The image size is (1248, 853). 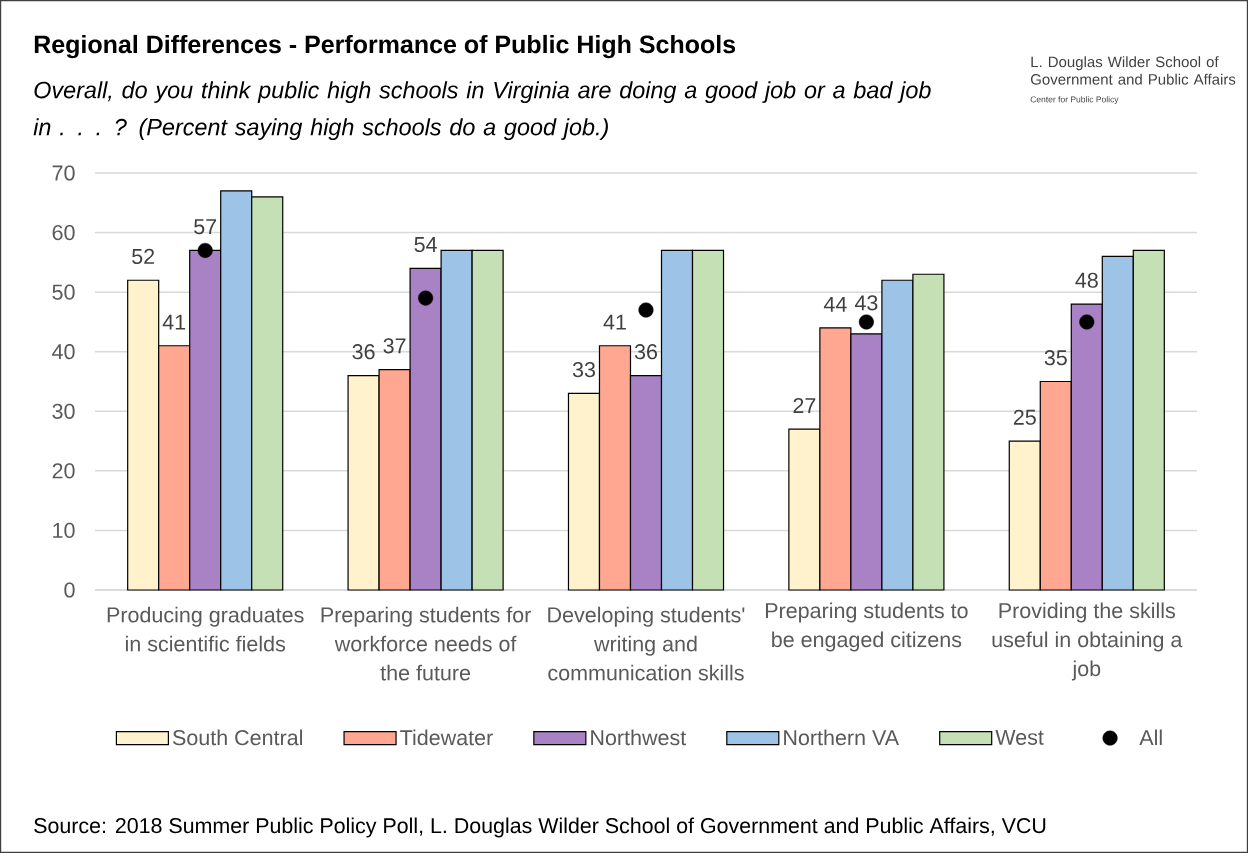 What do you see at coordinates (63, 232) in the screenshot?
I see `y-tick-label: 60` at bounding box center [63, 232].